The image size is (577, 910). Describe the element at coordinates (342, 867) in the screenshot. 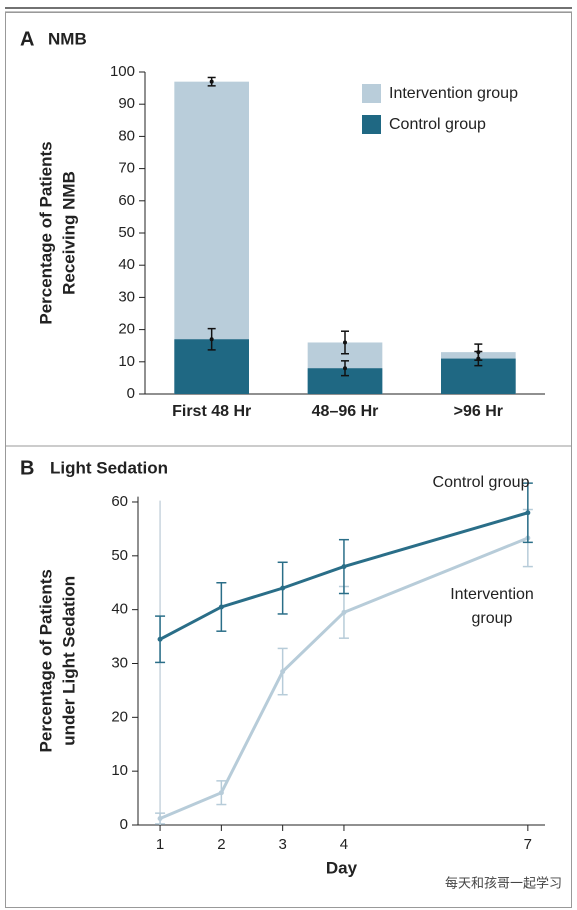

I see `x-axis-label: Day` at that location.